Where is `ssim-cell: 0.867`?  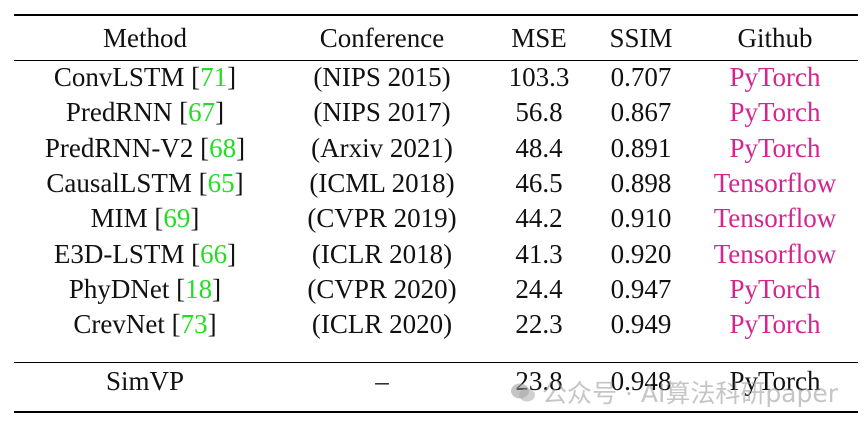 ssim-cell: 0.867 is located at coordinates (641, 112).